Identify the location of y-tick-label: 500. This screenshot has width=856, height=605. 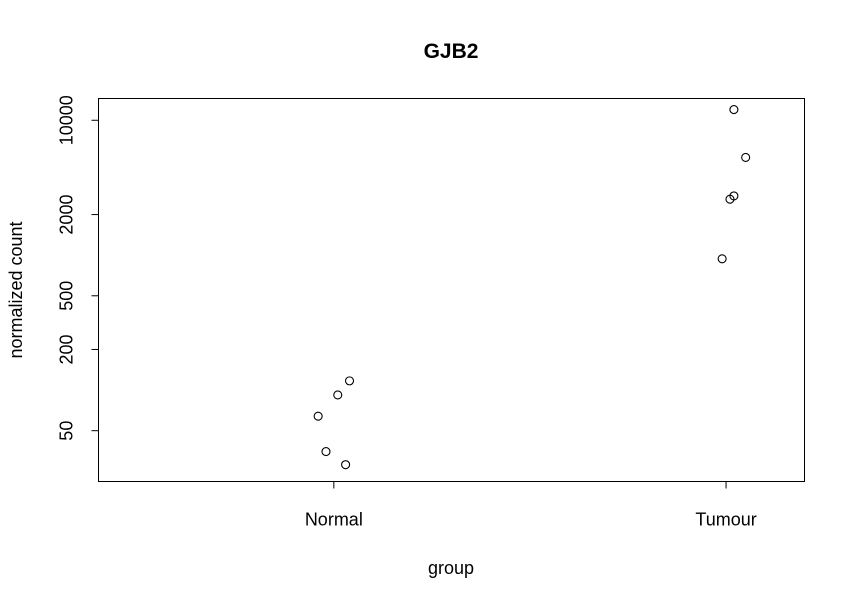
(67, 296).